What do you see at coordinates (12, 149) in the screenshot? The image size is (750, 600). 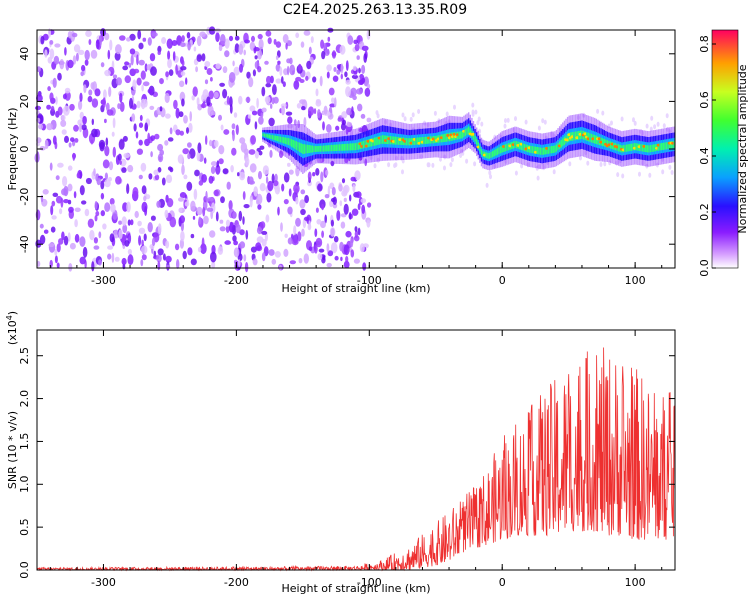 I see `spectrogram-ylabel: Frequency (Hz)` at bounding box center [12, 149].